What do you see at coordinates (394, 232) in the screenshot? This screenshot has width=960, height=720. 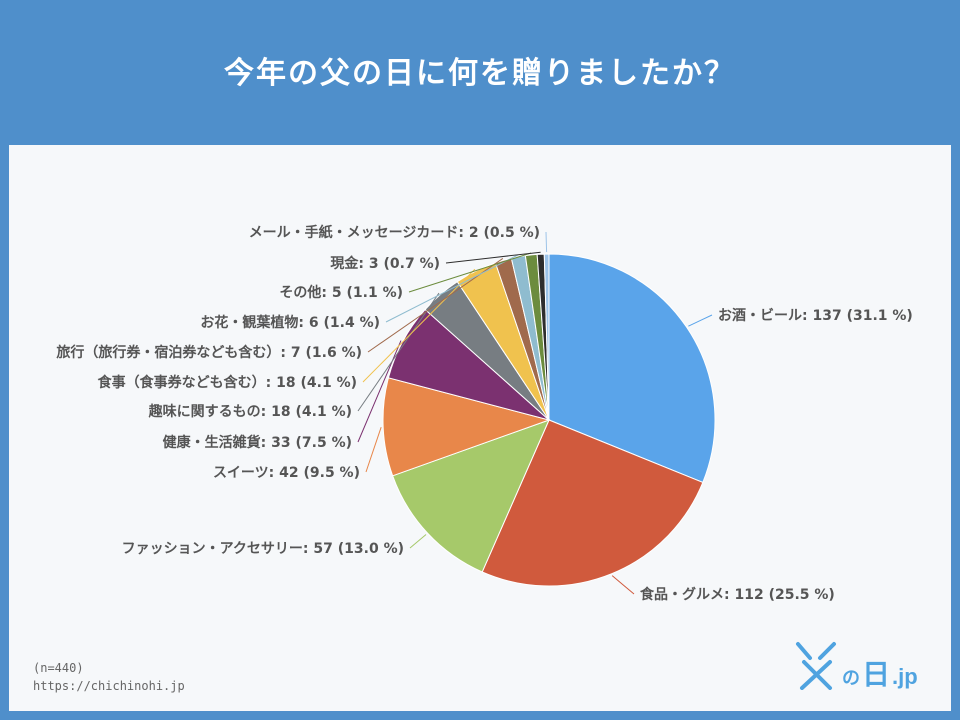 I see `slice-label: メール・手紙・メッセージカード: 2 (0.5 %)` at bounding box center [394, 232].